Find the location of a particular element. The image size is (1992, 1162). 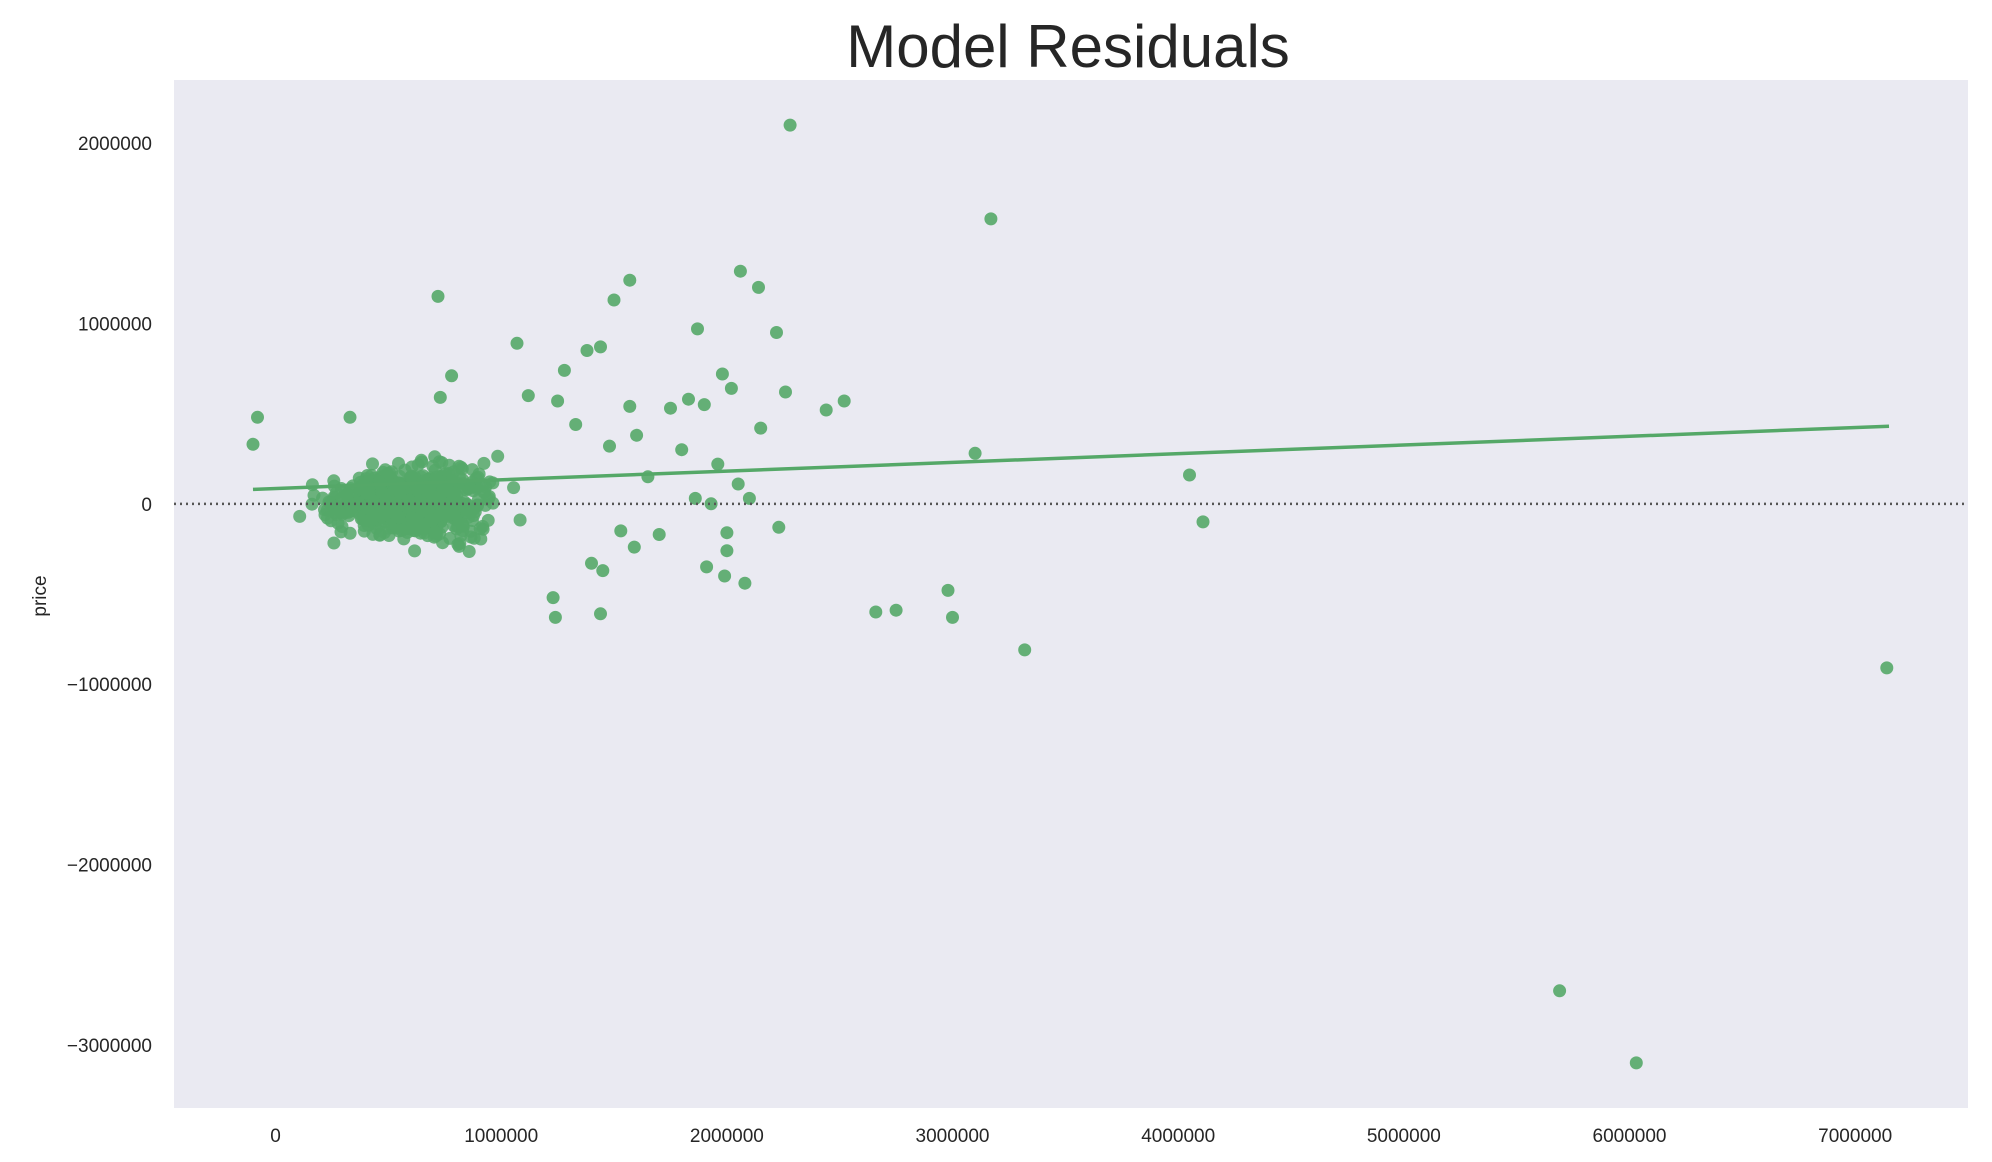

y-axis-label: price is located at coordinates (40, 595).